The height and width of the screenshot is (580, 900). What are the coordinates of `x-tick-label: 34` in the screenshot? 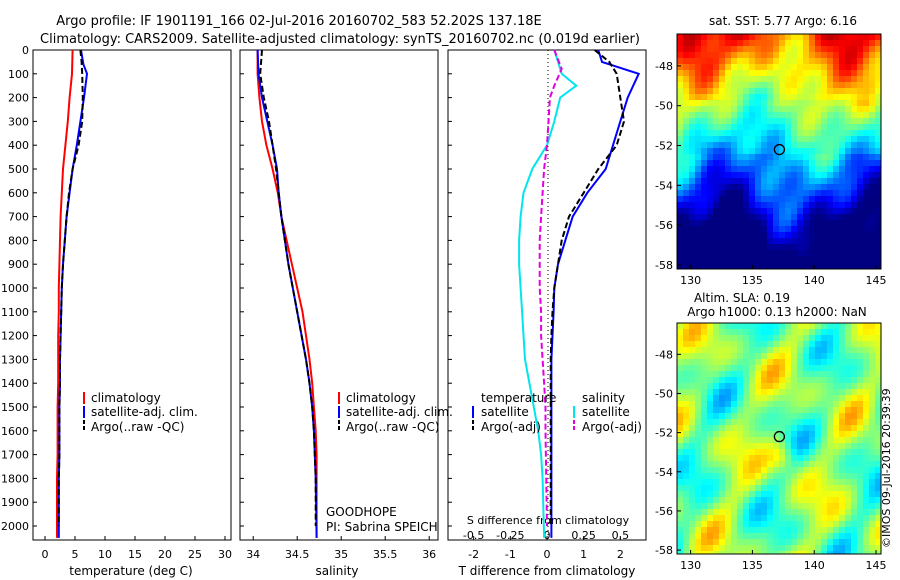 It's located at (253, 554).